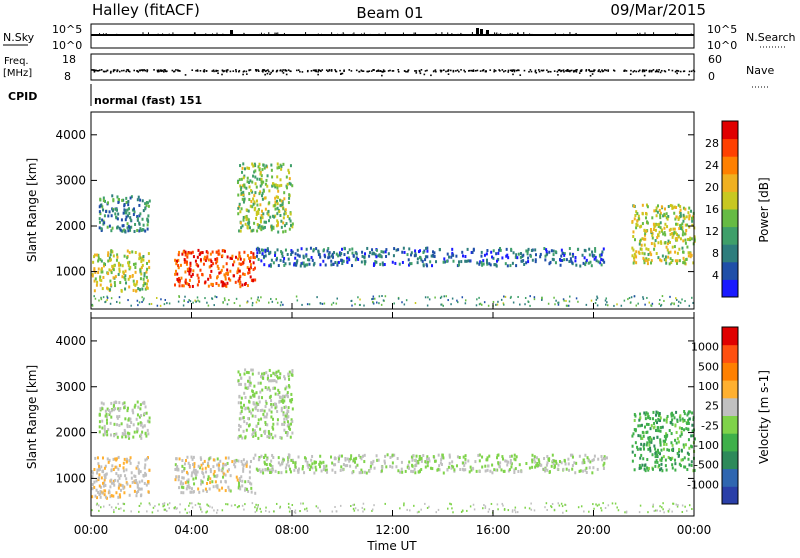  What do you see at coordinates (703, 484) in the screenshot?
I see `colorbar-tick-label: -1000` at bounding box center [703, 484].